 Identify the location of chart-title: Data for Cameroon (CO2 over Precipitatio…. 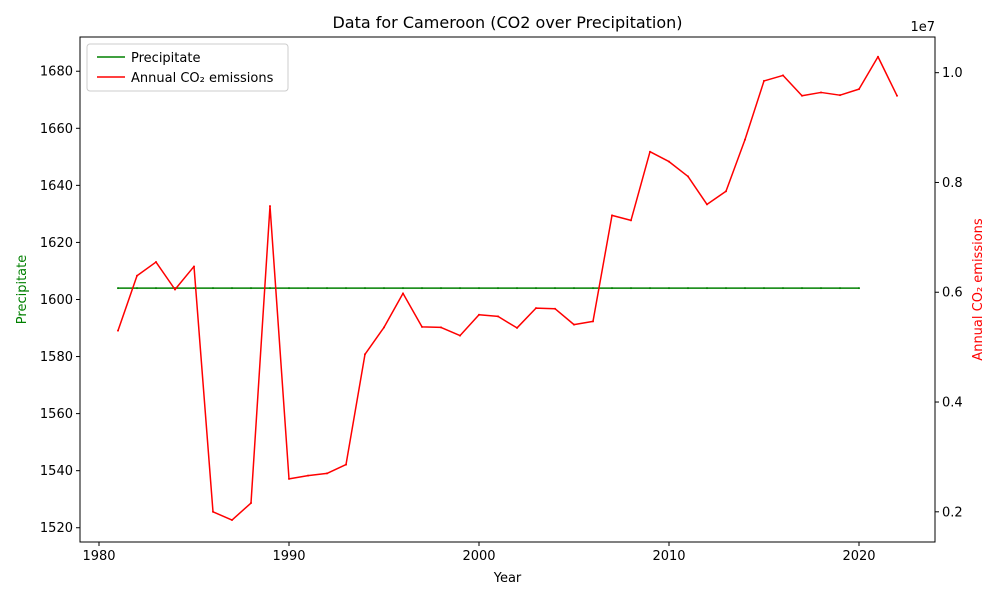
(507, 22).